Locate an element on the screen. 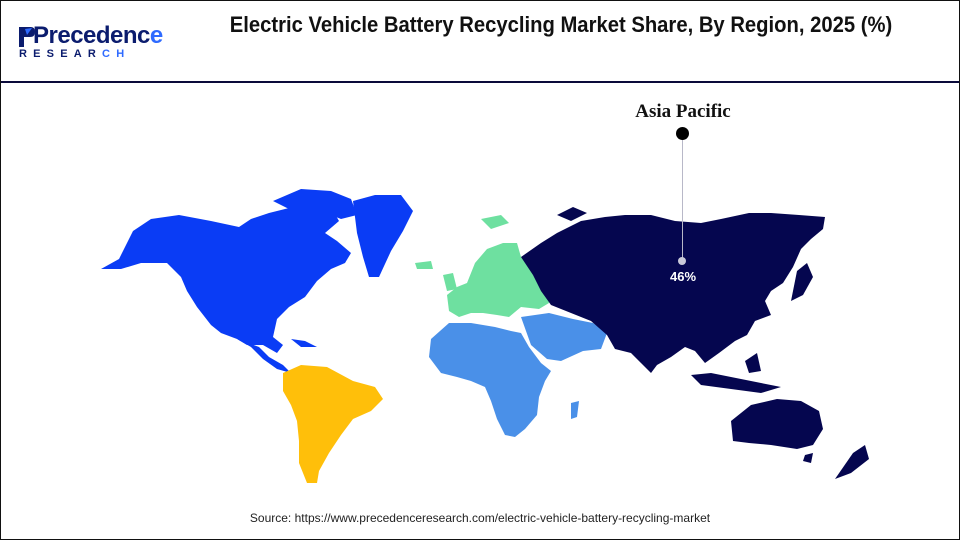 This screenshot has height=540, width=960. logo-wordmark: Precedence is located at coordinates (98, 35).